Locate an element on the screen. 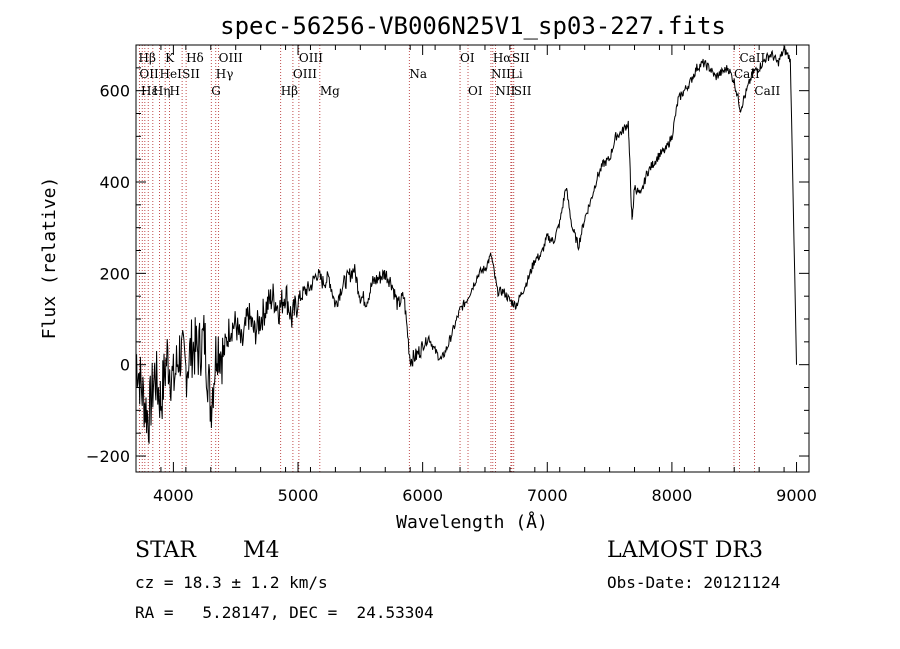 The height and width of the screenshot is (649, 900). x-tick-label-3: 7000 is located at coordinates (547, 495).